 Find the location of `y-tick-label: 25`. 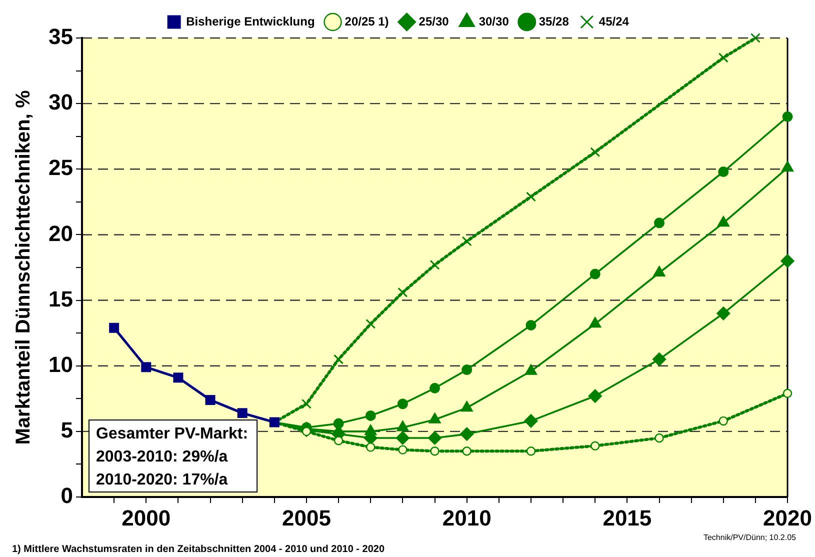

y-tick-label: 25 is located at coordinates (60, 167).